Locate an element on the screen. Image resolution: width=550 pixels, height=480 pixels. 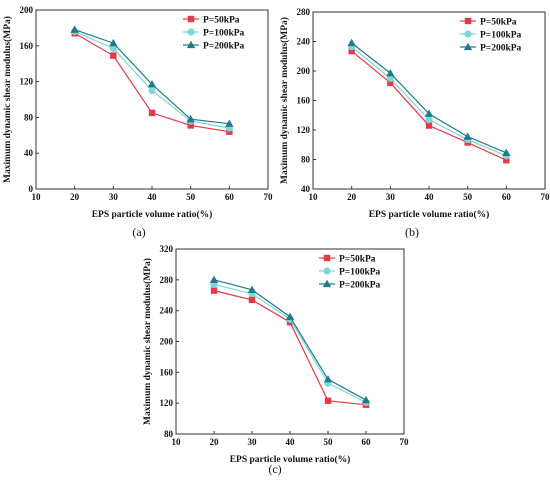
series-P=50kPa is located at coordinates (429, 105).